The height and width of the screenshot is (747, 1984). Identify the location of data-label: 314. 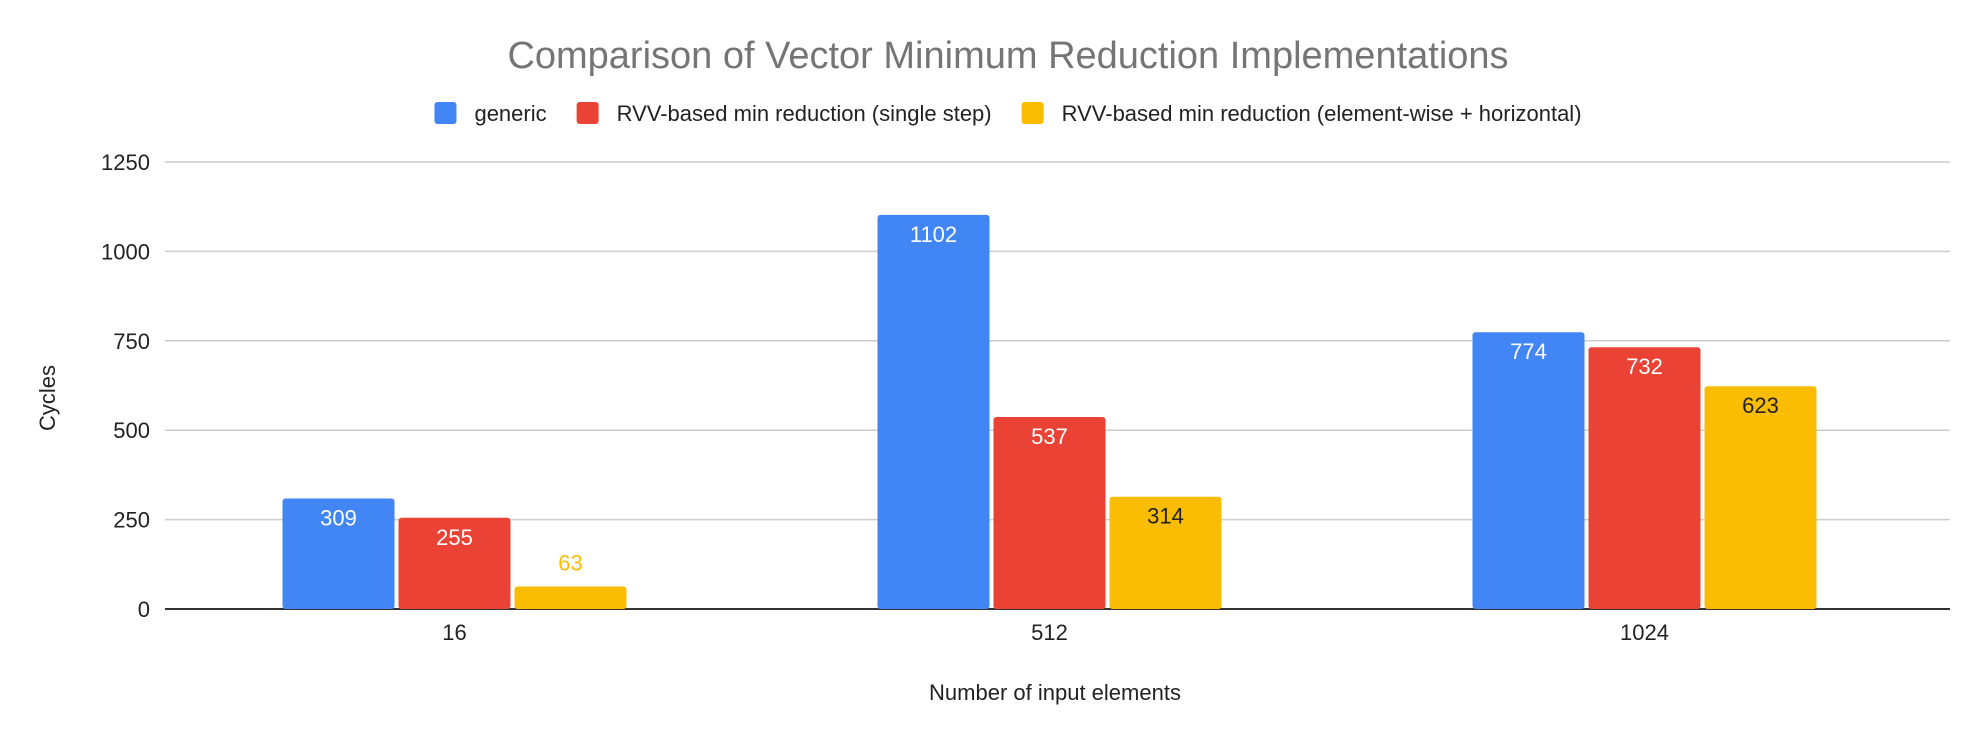
(1165, 516).